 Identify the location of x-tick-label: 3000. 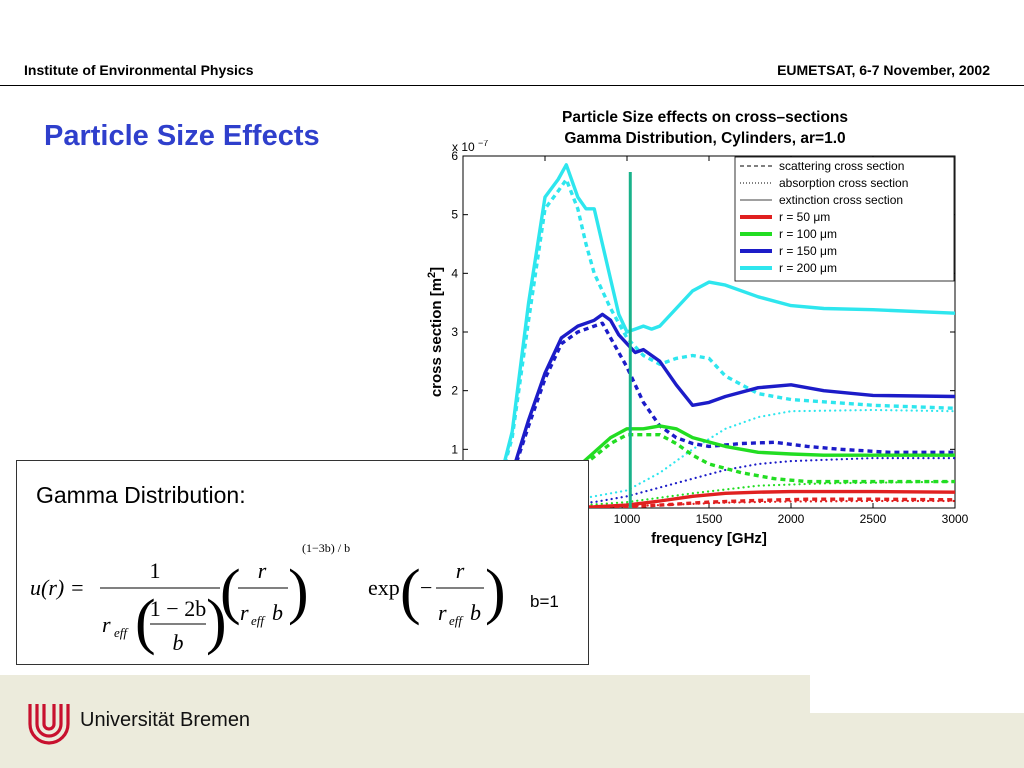
(955, 519).